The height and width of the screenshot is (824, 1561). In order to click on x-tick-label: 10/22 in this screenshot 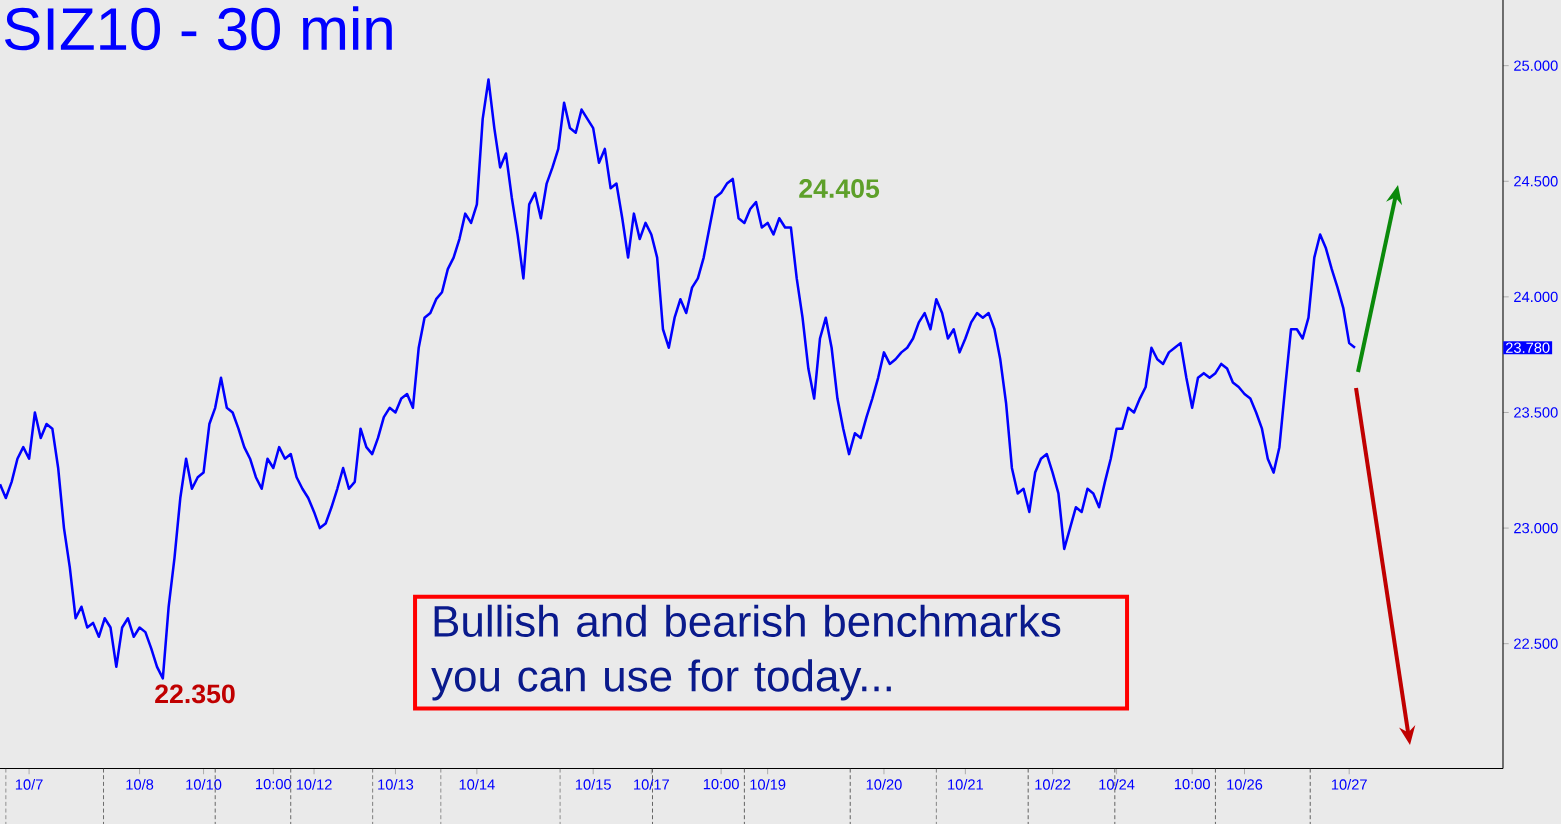, I will do `click(1053, 784)`.